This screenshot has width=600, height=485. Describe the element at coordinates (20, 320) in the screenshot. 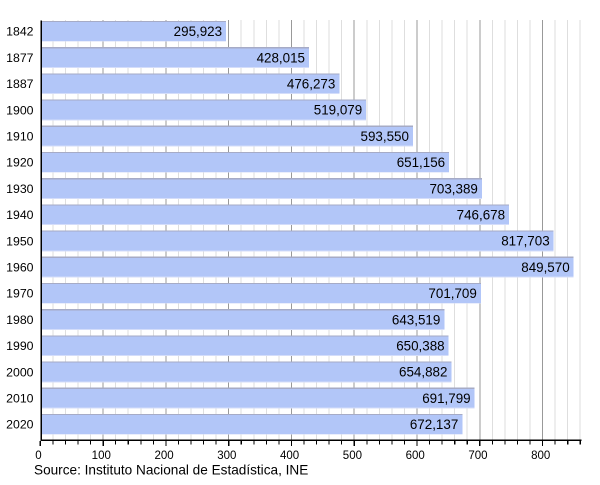

I see `svg-text: 1980` at that location.